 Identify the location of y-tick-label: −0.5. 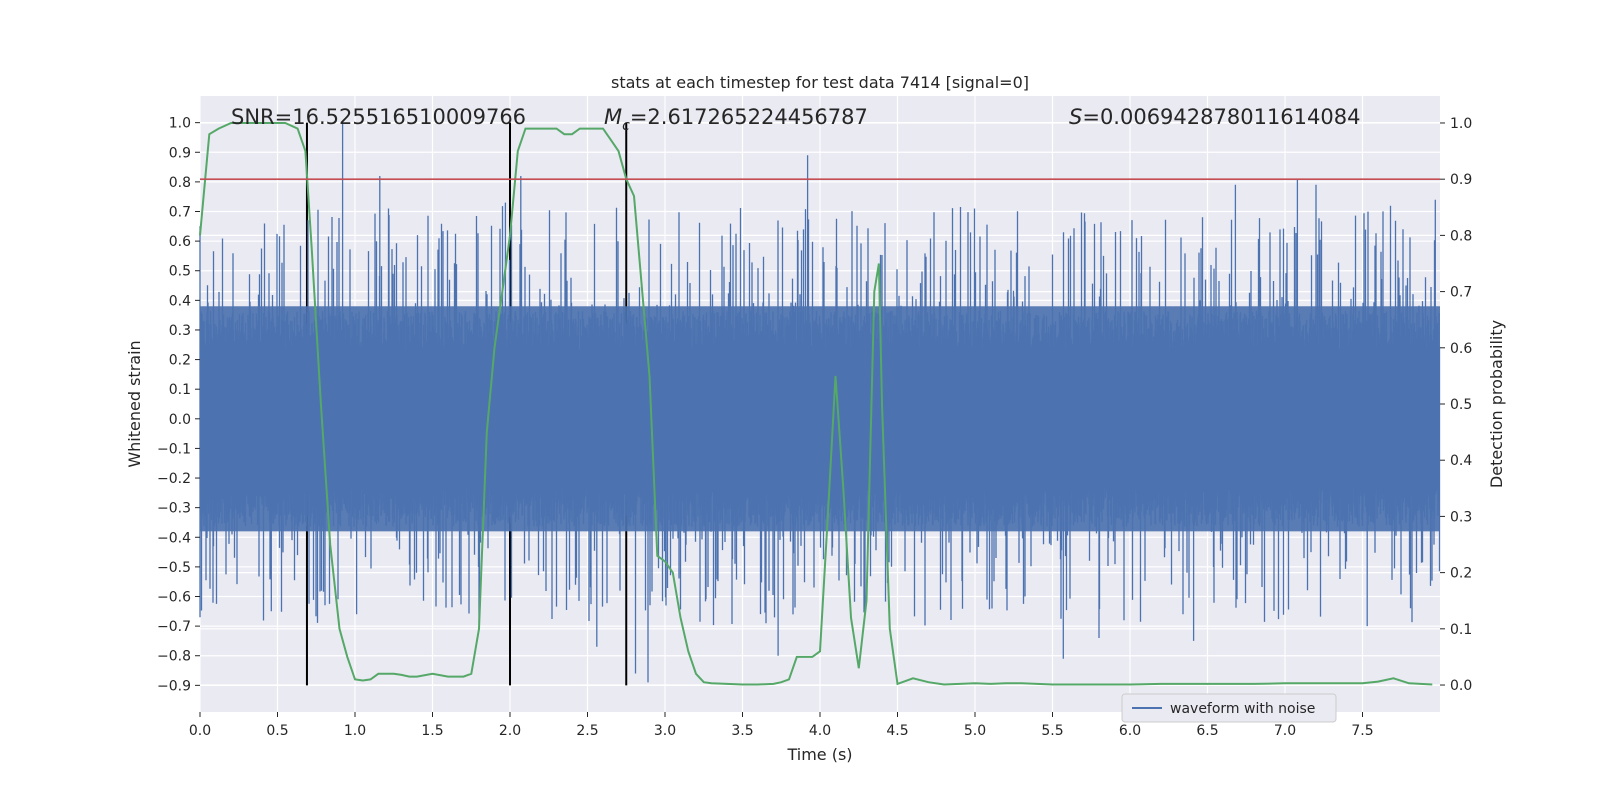
(174, 568).